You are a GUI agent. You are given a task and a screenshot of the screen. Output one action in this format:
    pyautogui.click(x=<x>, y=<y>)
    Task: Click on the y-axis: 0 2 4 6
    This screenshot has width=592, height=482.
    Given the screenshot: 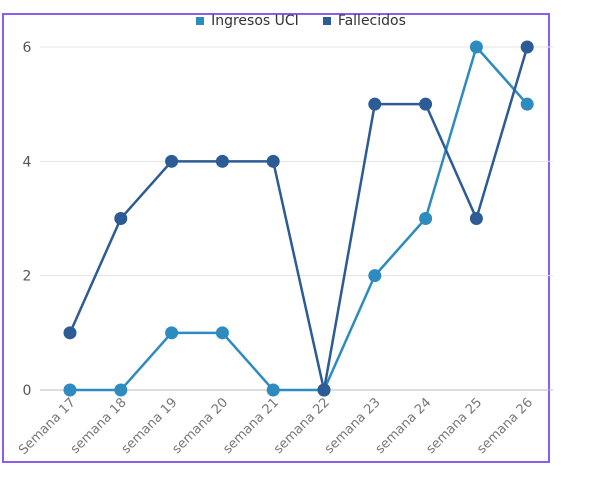 What is the action you would take?
    pyautogui.click(x=27, y=219)
    